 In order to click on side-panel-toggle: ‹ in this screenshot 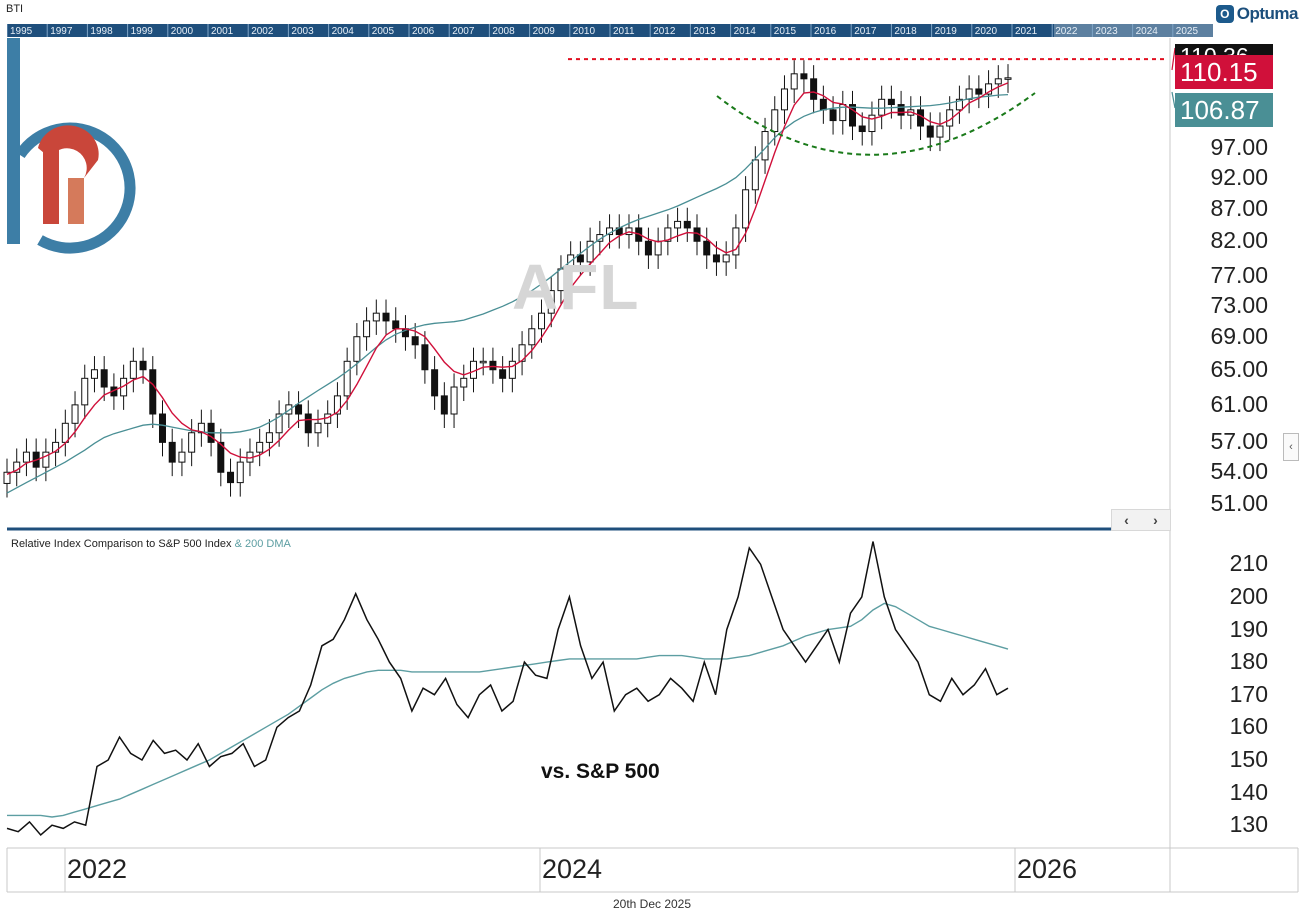, I will do `click(1291, 447)`.